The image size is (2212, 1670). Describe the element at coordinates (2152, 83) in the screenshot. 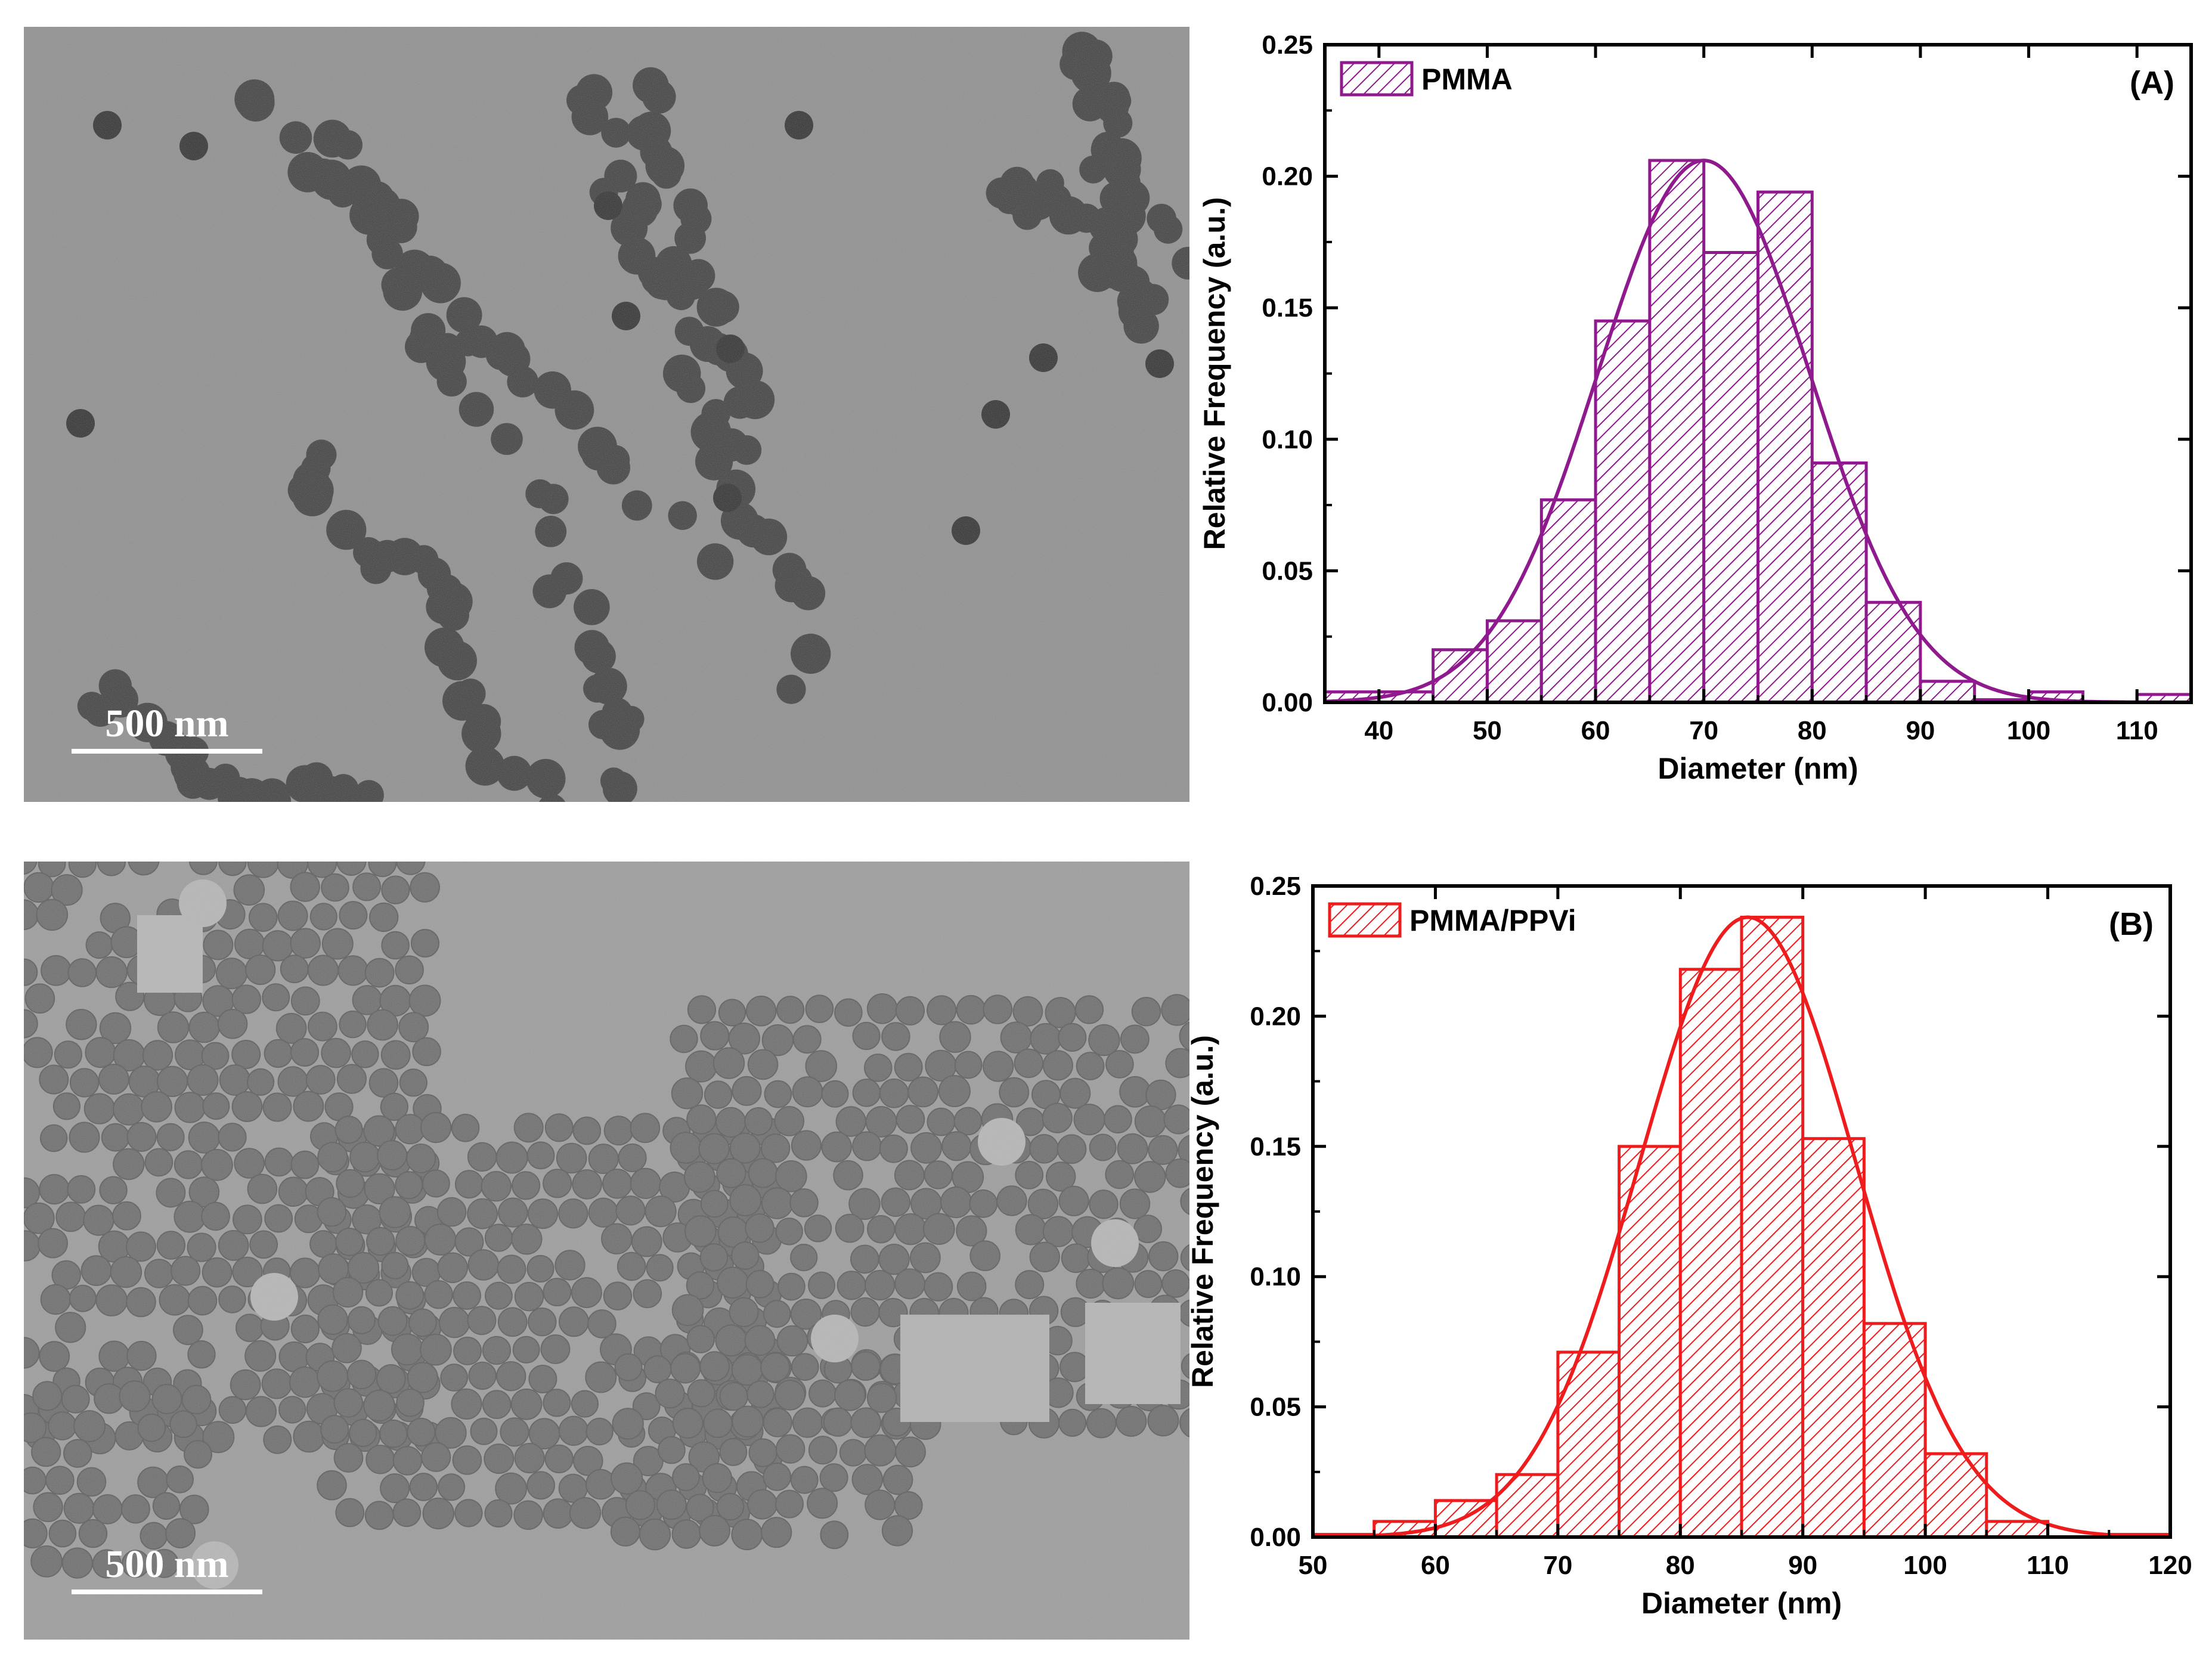

I see `panel-label: (A)` at that location.